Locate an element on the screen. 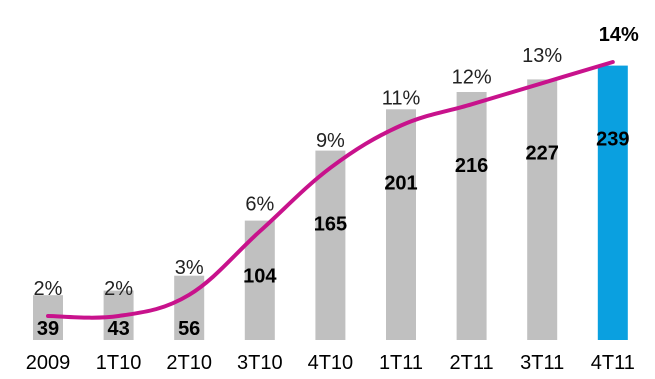 The image size is (655, 379). bar-value-label: 227 is located at coordinates (542, 153).